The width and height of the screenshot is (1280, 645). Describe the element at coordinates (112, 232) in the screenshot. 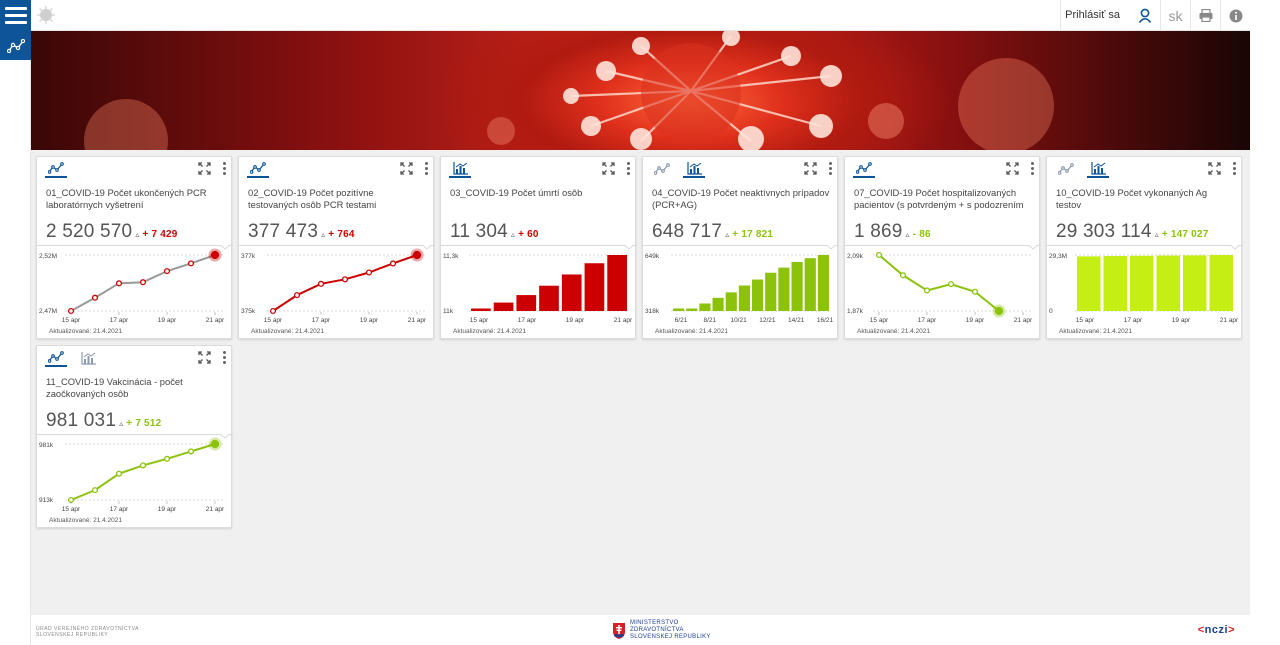

I see `card-value-row: 2 520 570 ▵ + 7 429` at that location.